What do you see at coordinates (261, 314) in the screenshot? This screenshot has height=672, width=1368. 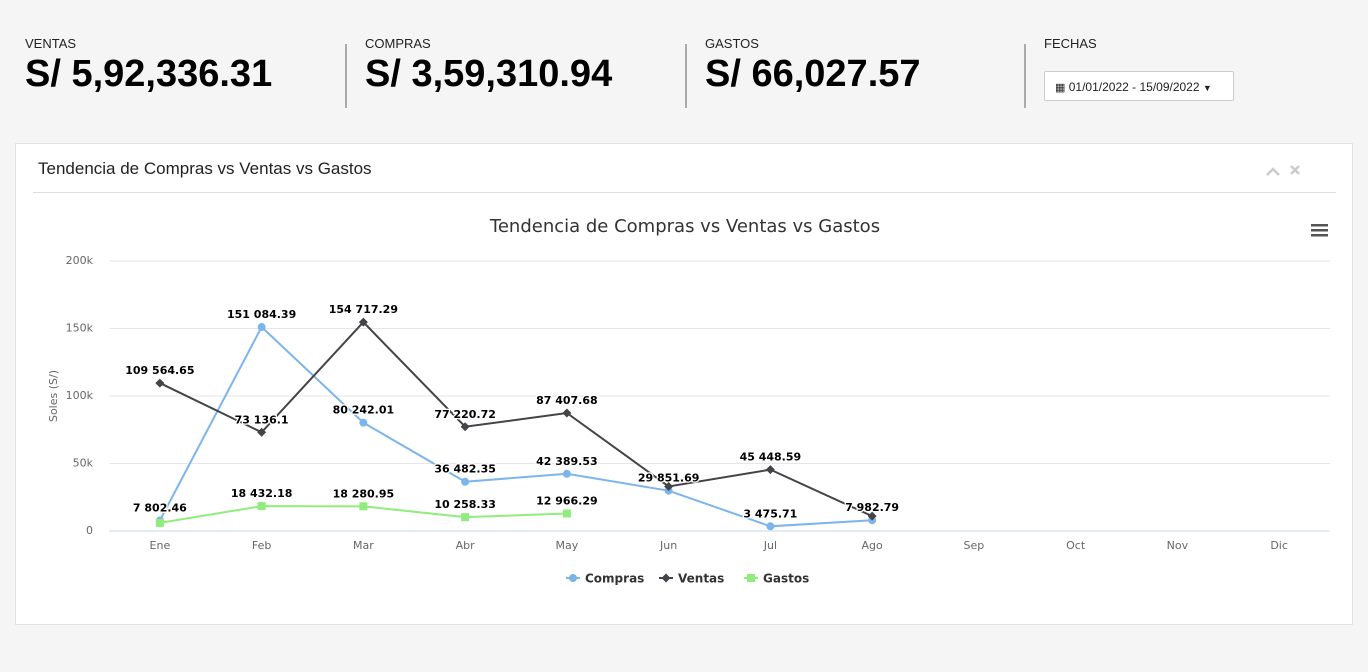 I see `data-label: 151 084.39` at bounding box center [261, 314].